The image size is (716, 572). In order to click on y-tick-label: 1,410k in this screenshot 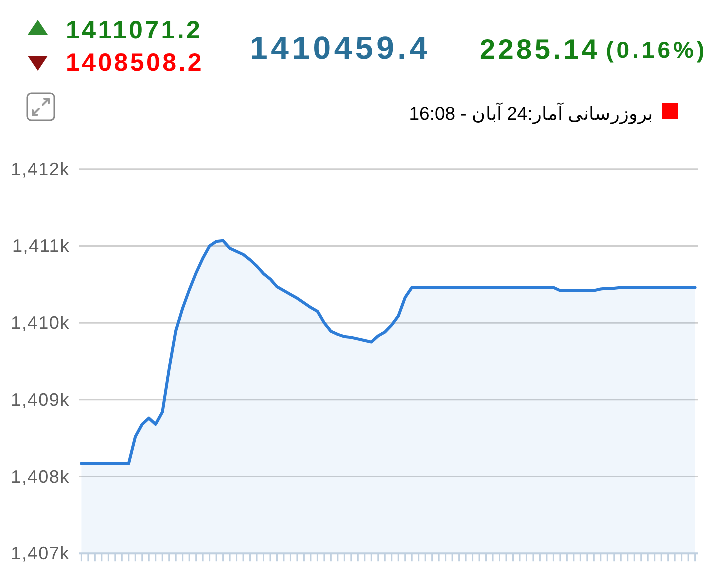, I will do `click(40, 323)`.